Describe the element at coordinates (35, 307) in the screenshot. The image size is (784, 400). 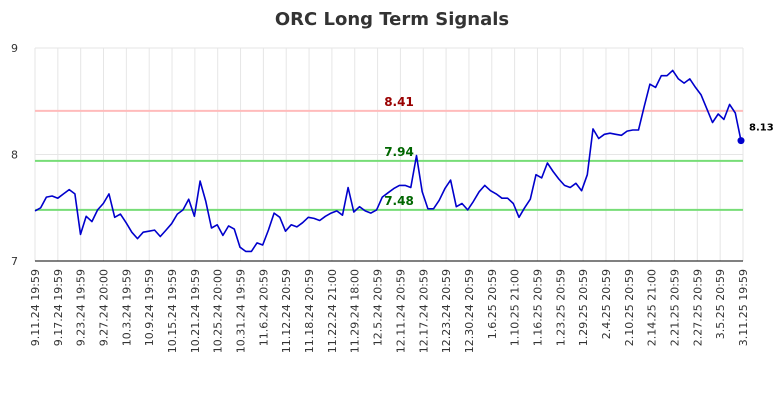
I see `x-tick-label: 9.11.24 19:59` at that location.